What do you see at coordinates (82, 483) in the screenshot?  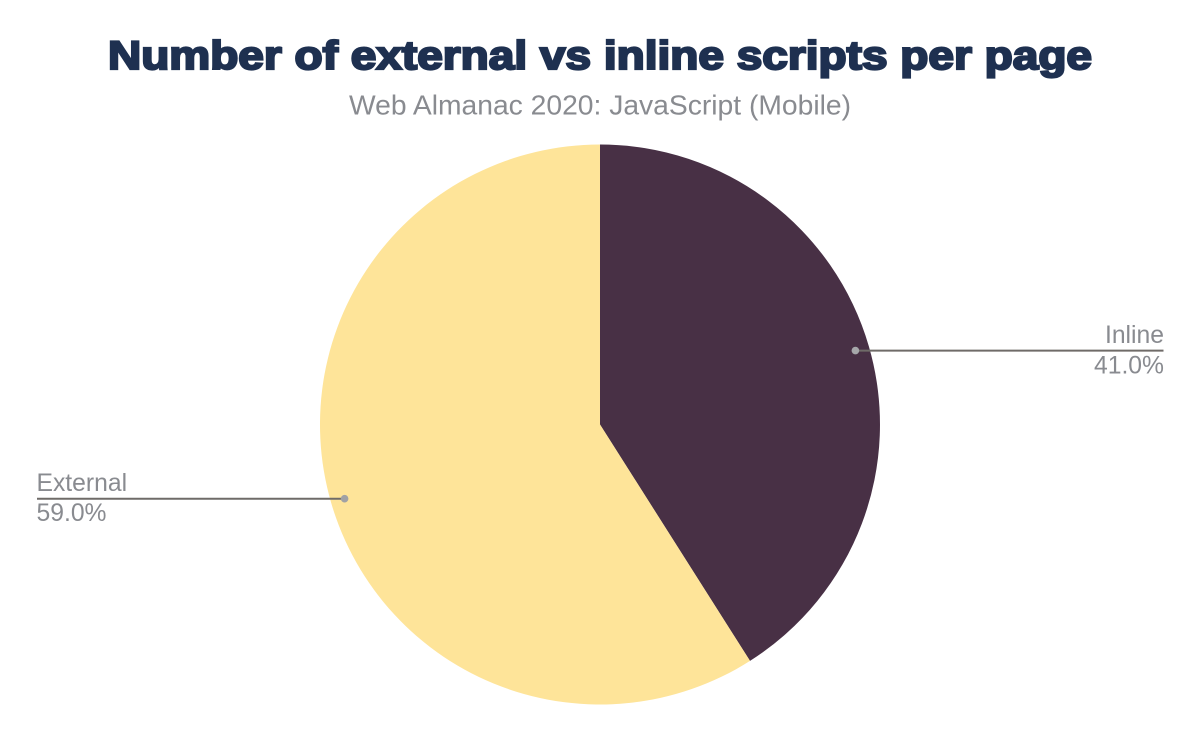 I see `svg-text: External` at bounding box center [82, 483].